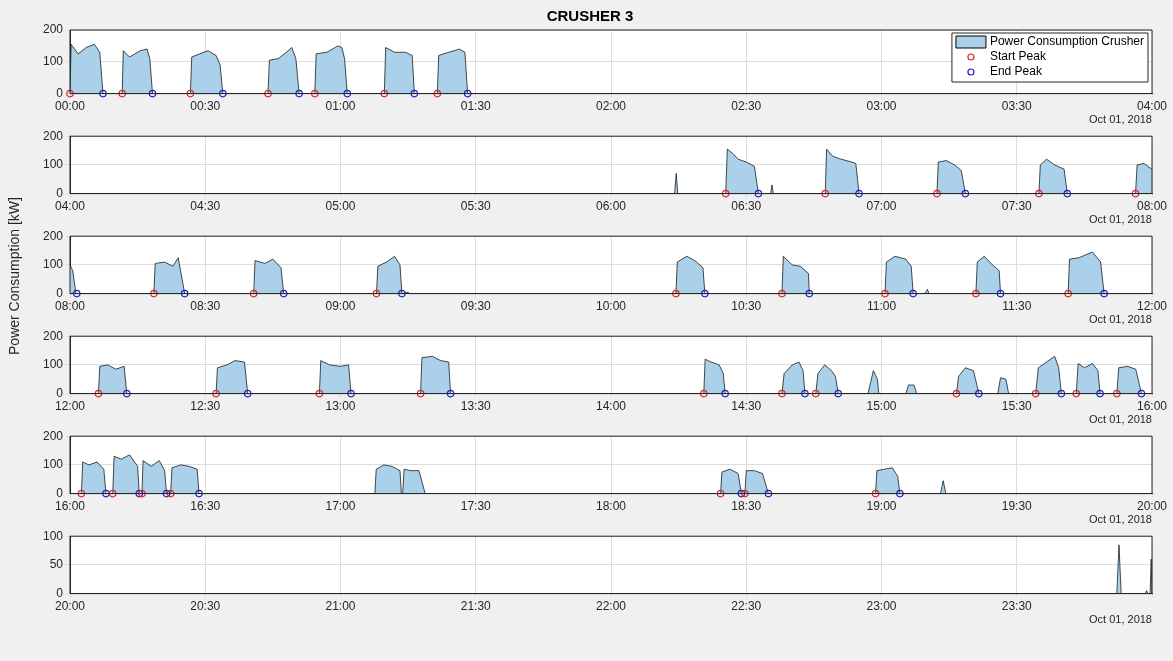 This screenshot has height=661, width=1173. Describe the element at coordinates (881, 106) in the screenshot. I see `x-tick-label: 03:00` at that location.